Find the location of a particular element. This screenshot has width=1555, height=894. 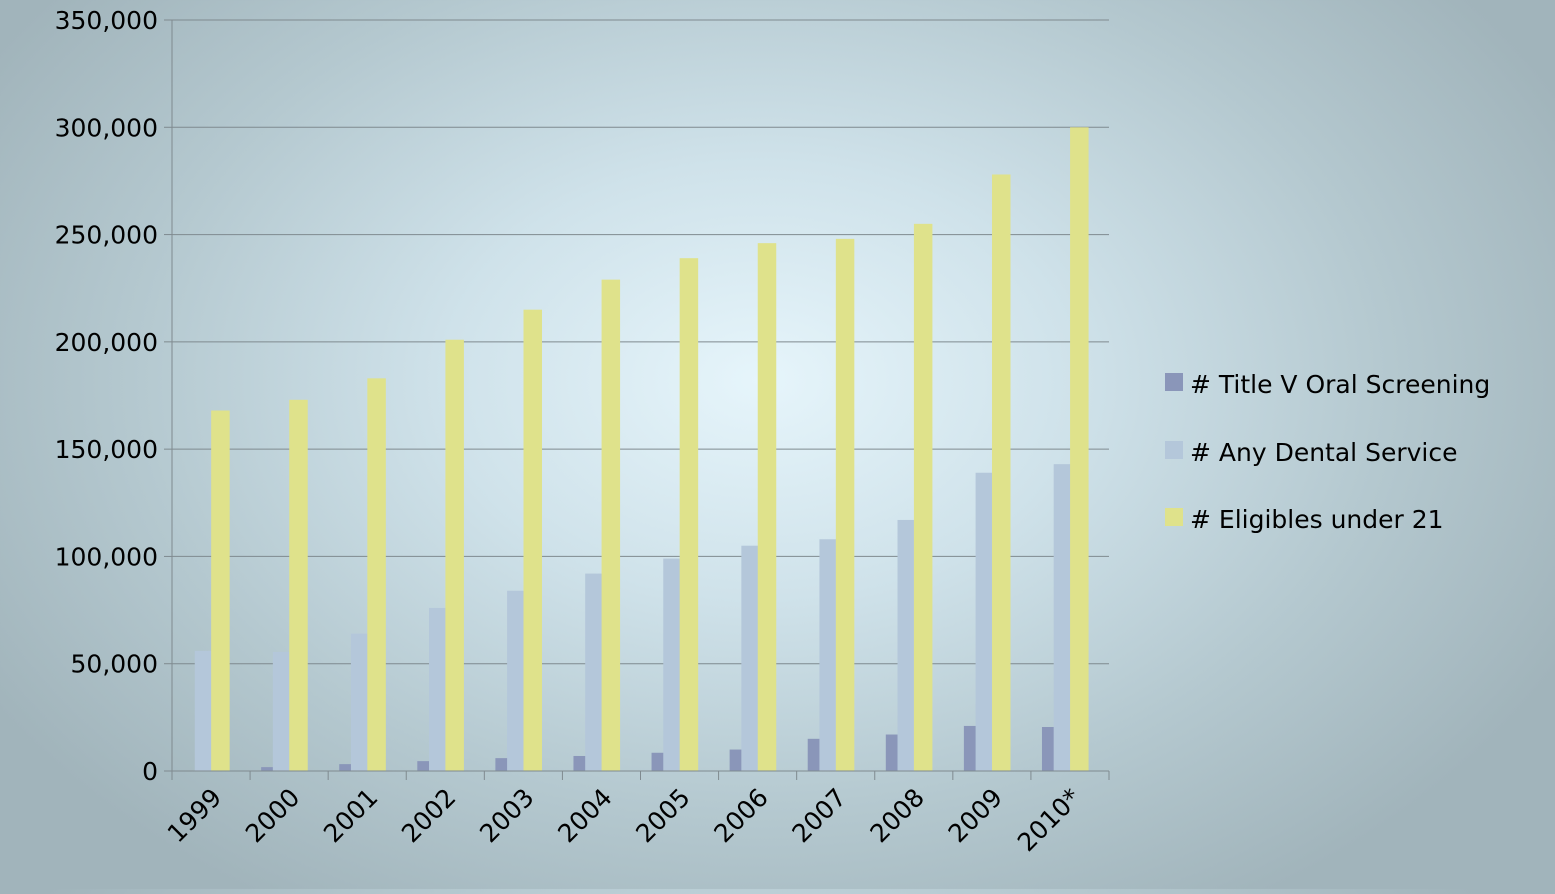

x-tick-label: 2004 is located at coordinates (584, 815).